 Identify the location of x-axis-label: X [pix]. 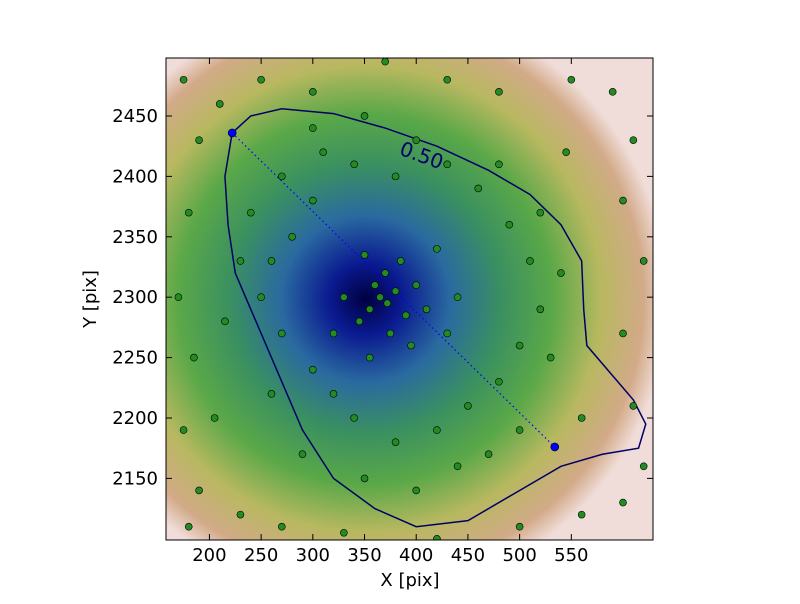
(409, 580).